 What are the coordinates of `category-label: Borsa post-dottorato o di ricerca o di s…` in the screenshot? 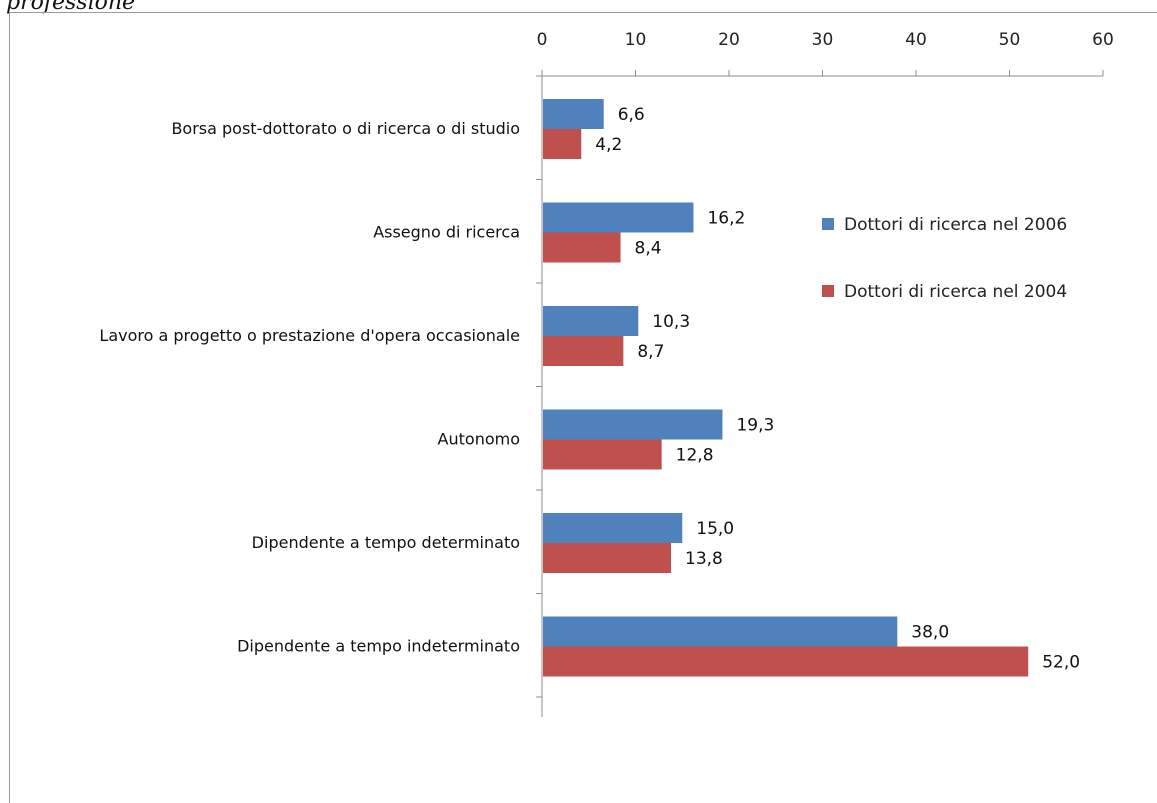 It's located at (345, 128).